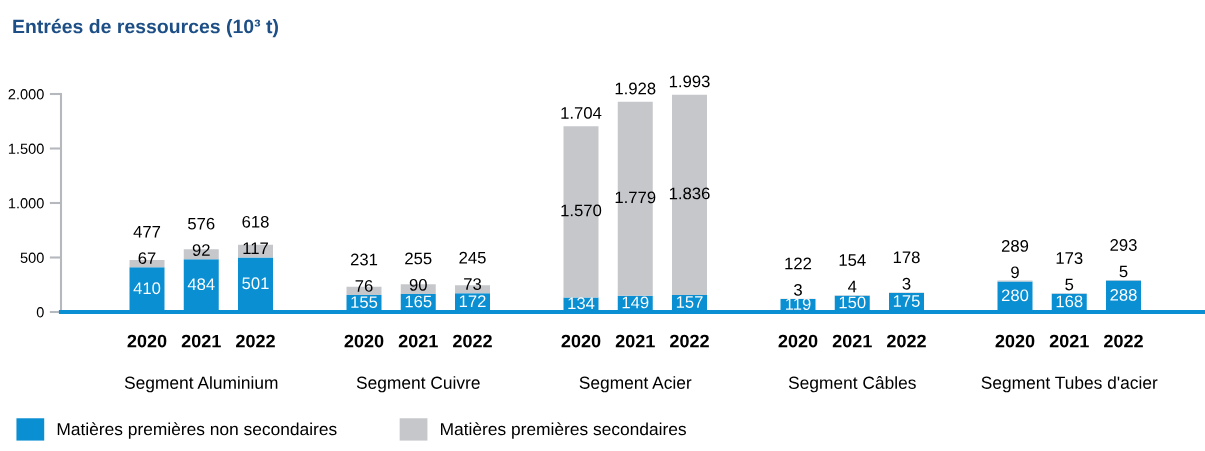 The height and width of the screenshot is (451, 1205). Describe the element at coordinates (197, 430) in the screenshot. I see `legend-label: Matières premières non secondaires` at that location.